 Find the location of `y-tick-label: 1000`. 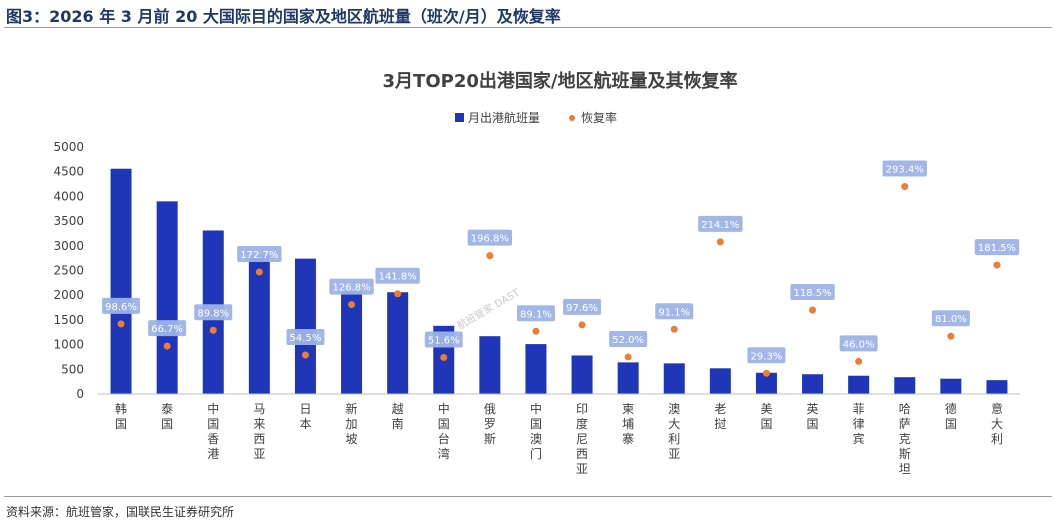

y-tick-label: 1000 is located at coordinates (68, 345).